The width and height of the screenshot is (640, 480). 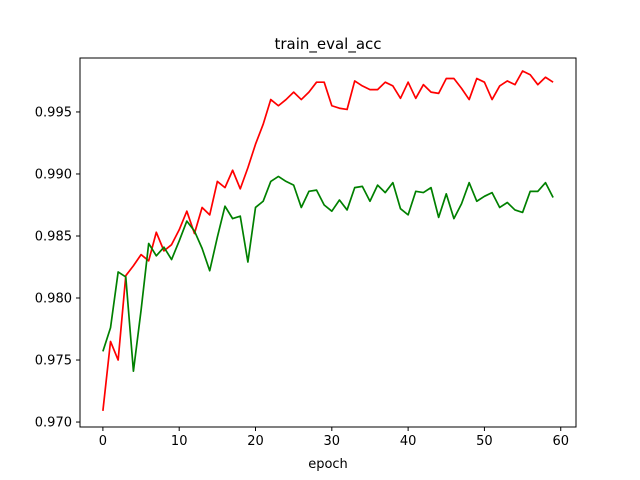 What do you see at coordinates (57, 268) in the screenshot?
I see `y-axis: 0.970 0.975 0.980 0.985 0.990 0.995` at bounding box center [57, 268].